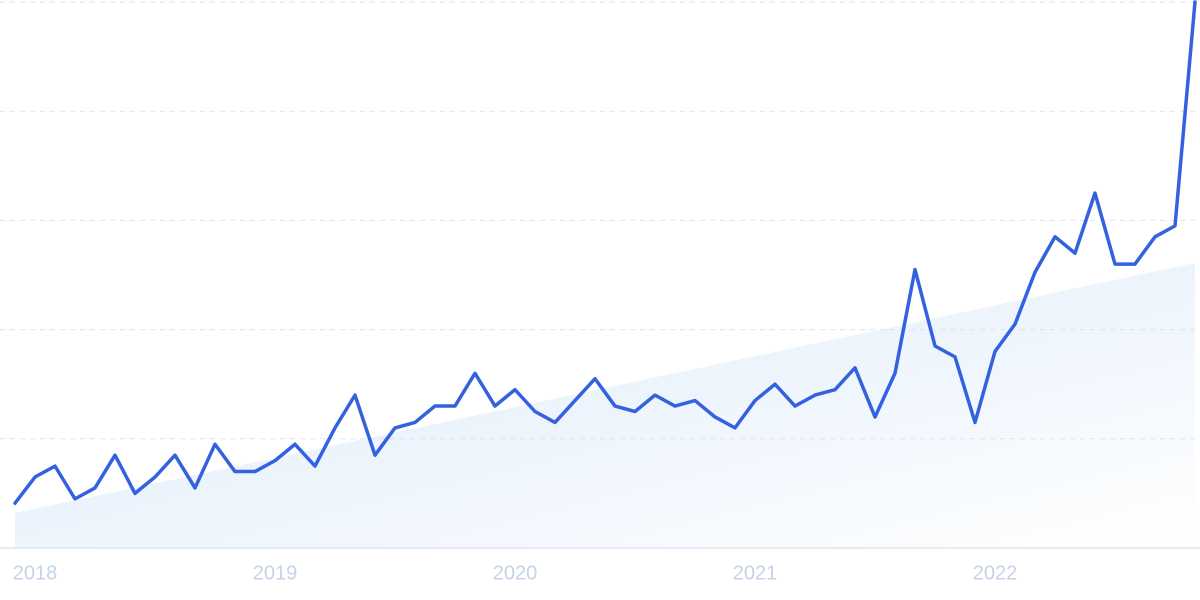 The height and width of the screenshot is (600, 1200). What do you see at coordinates (515, 573) in the screenshot?
I see `x-tick-label: 2020` at bounding box center [515, 573].